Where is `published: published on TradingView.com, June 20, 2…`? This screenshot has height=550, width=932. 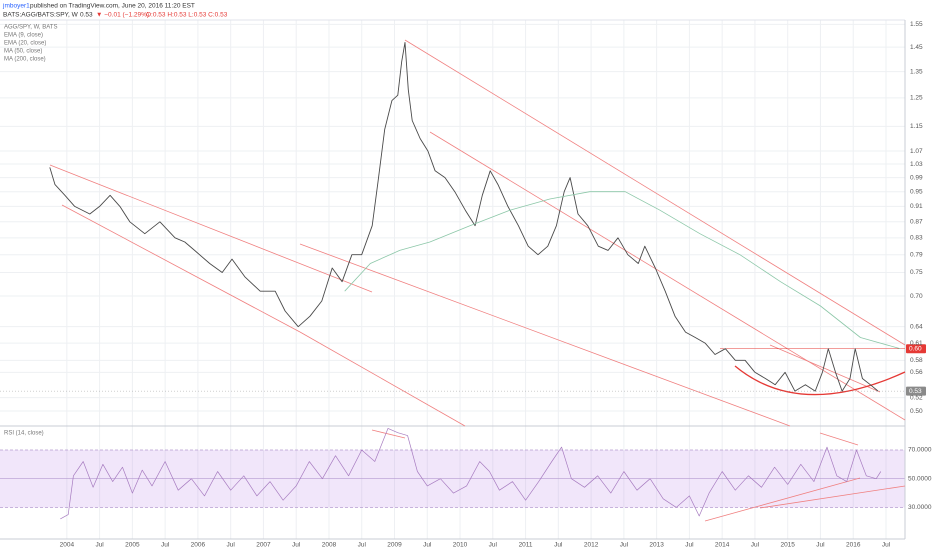 published: published on TradingView.com, June 20, 2… is located at coordinates (112, 6).